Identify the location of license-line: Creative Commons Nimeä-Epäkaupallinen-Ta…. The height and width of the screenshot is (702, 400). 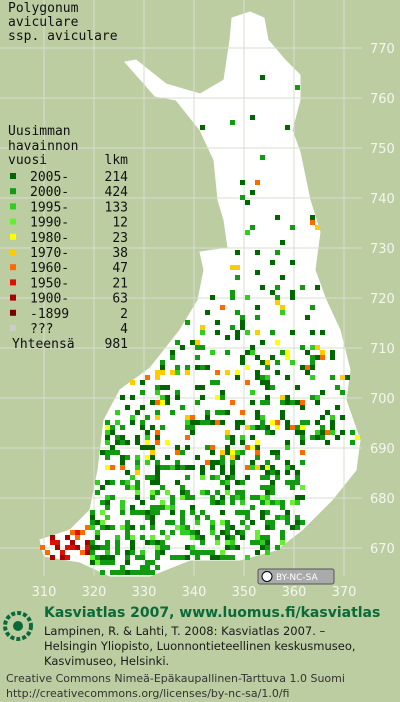
(175, 678).